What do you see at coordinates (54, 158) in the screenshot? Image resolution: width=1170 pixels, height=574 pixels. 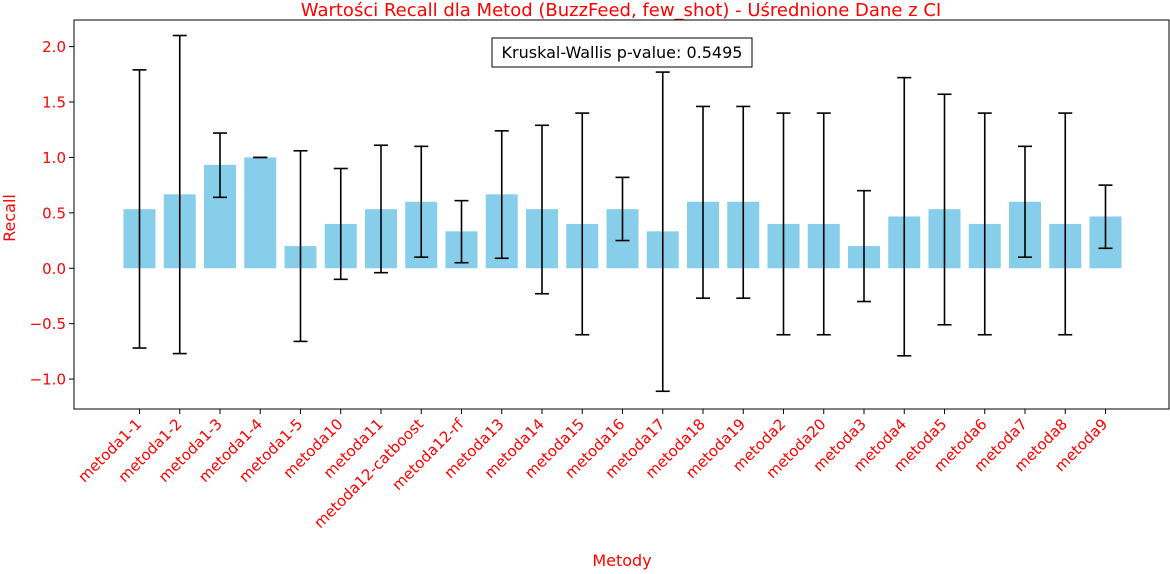 I see `y-tick-label: 1.0` at bounding box center [54, 158].